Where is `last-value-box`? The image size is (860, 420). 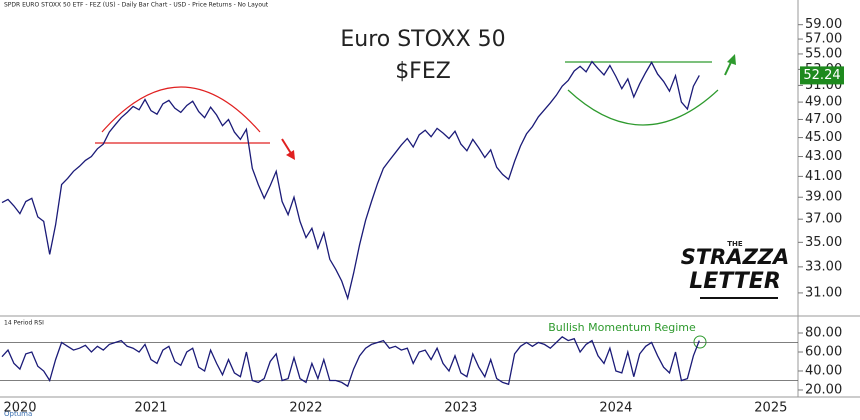 last-value-box is located at coordinates (822, 75).